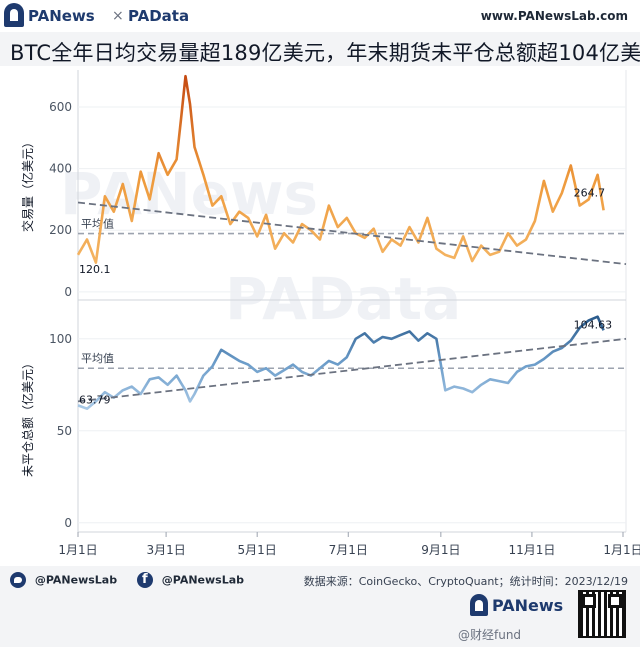 This screenshot has height=647, width=640. What do you see at coordinates (554, 16) in the screenshot?
I see `site-url: www.PANewsLab.com` at bounding box center [554, 16].